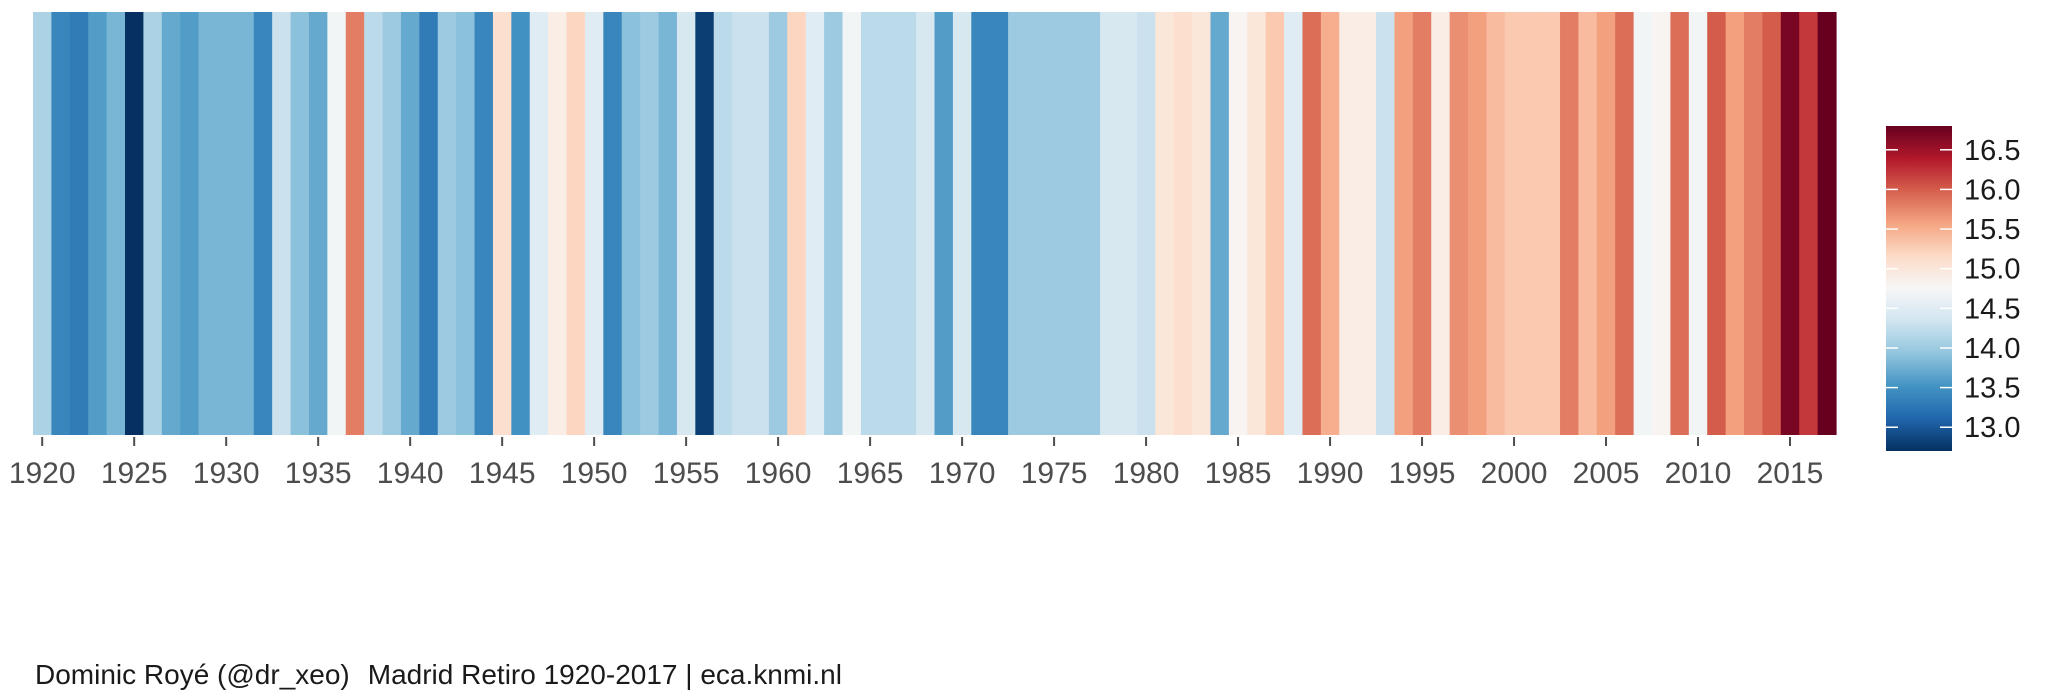 This screenshot has height=694, width=2048. Describe the element at coordinates (1735, 223) in the screenshot. I see `stripe-2012` at that location.